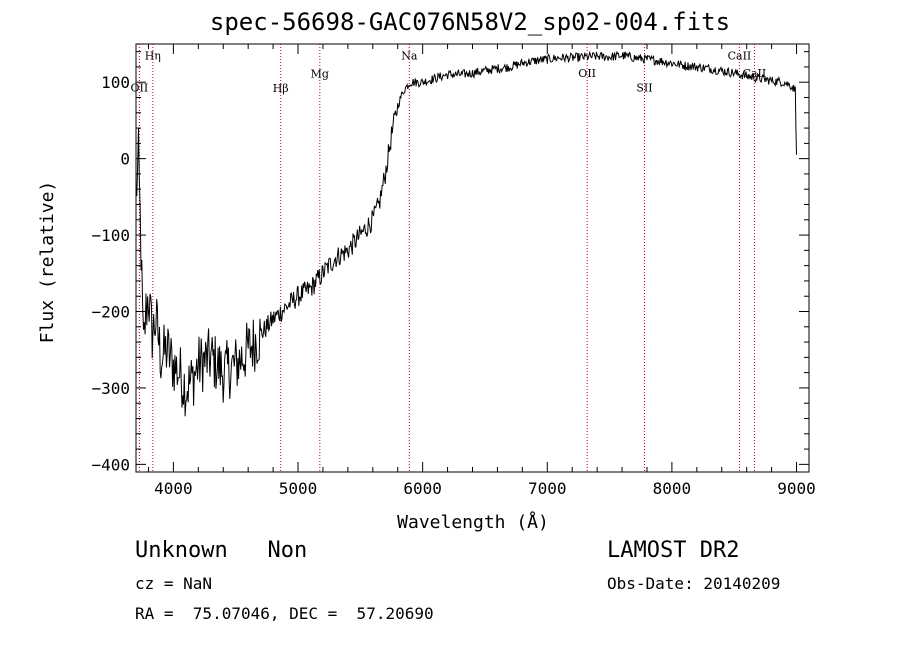 The height and width of the screenshot is (649, 900). What do you see at coordinates (422, 488) in the screenshot?
I see `x-tick-label: 6000` at bounding box center [422, 488].